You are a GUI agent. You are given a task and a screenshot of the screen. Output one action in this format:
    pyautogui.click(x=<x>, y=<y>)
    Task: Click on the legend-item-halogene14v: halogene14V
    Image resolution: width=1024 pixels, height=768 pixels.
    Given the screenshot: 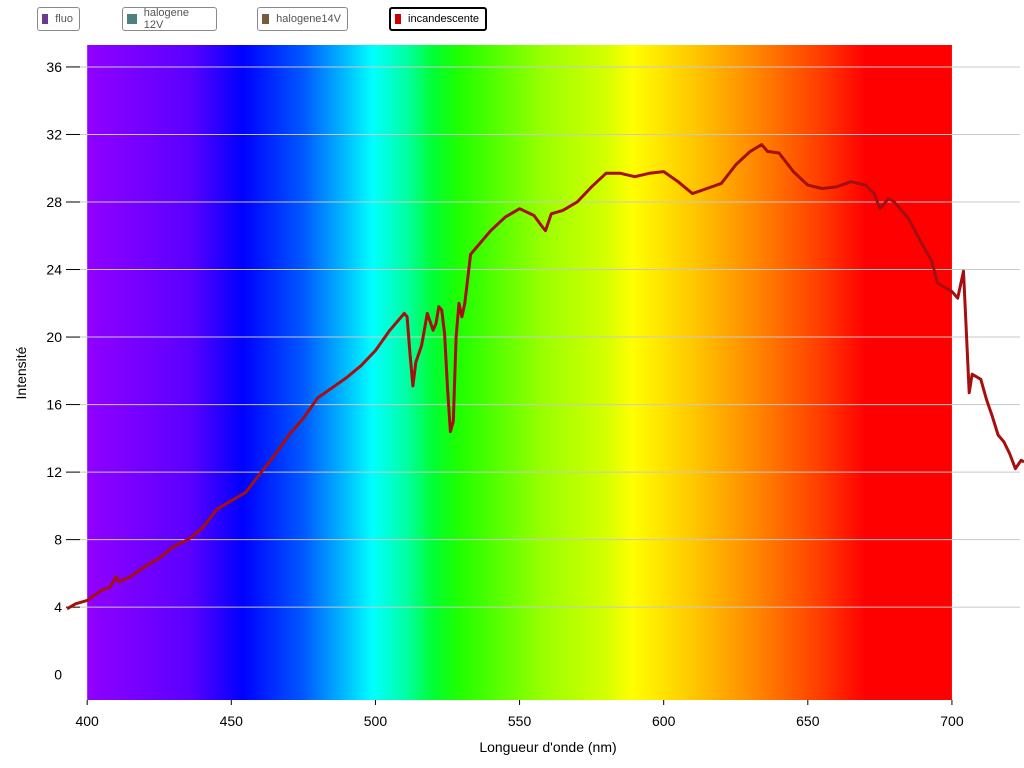 What is the action you would take?
    pyautogui.click(x=302, y=19)
    